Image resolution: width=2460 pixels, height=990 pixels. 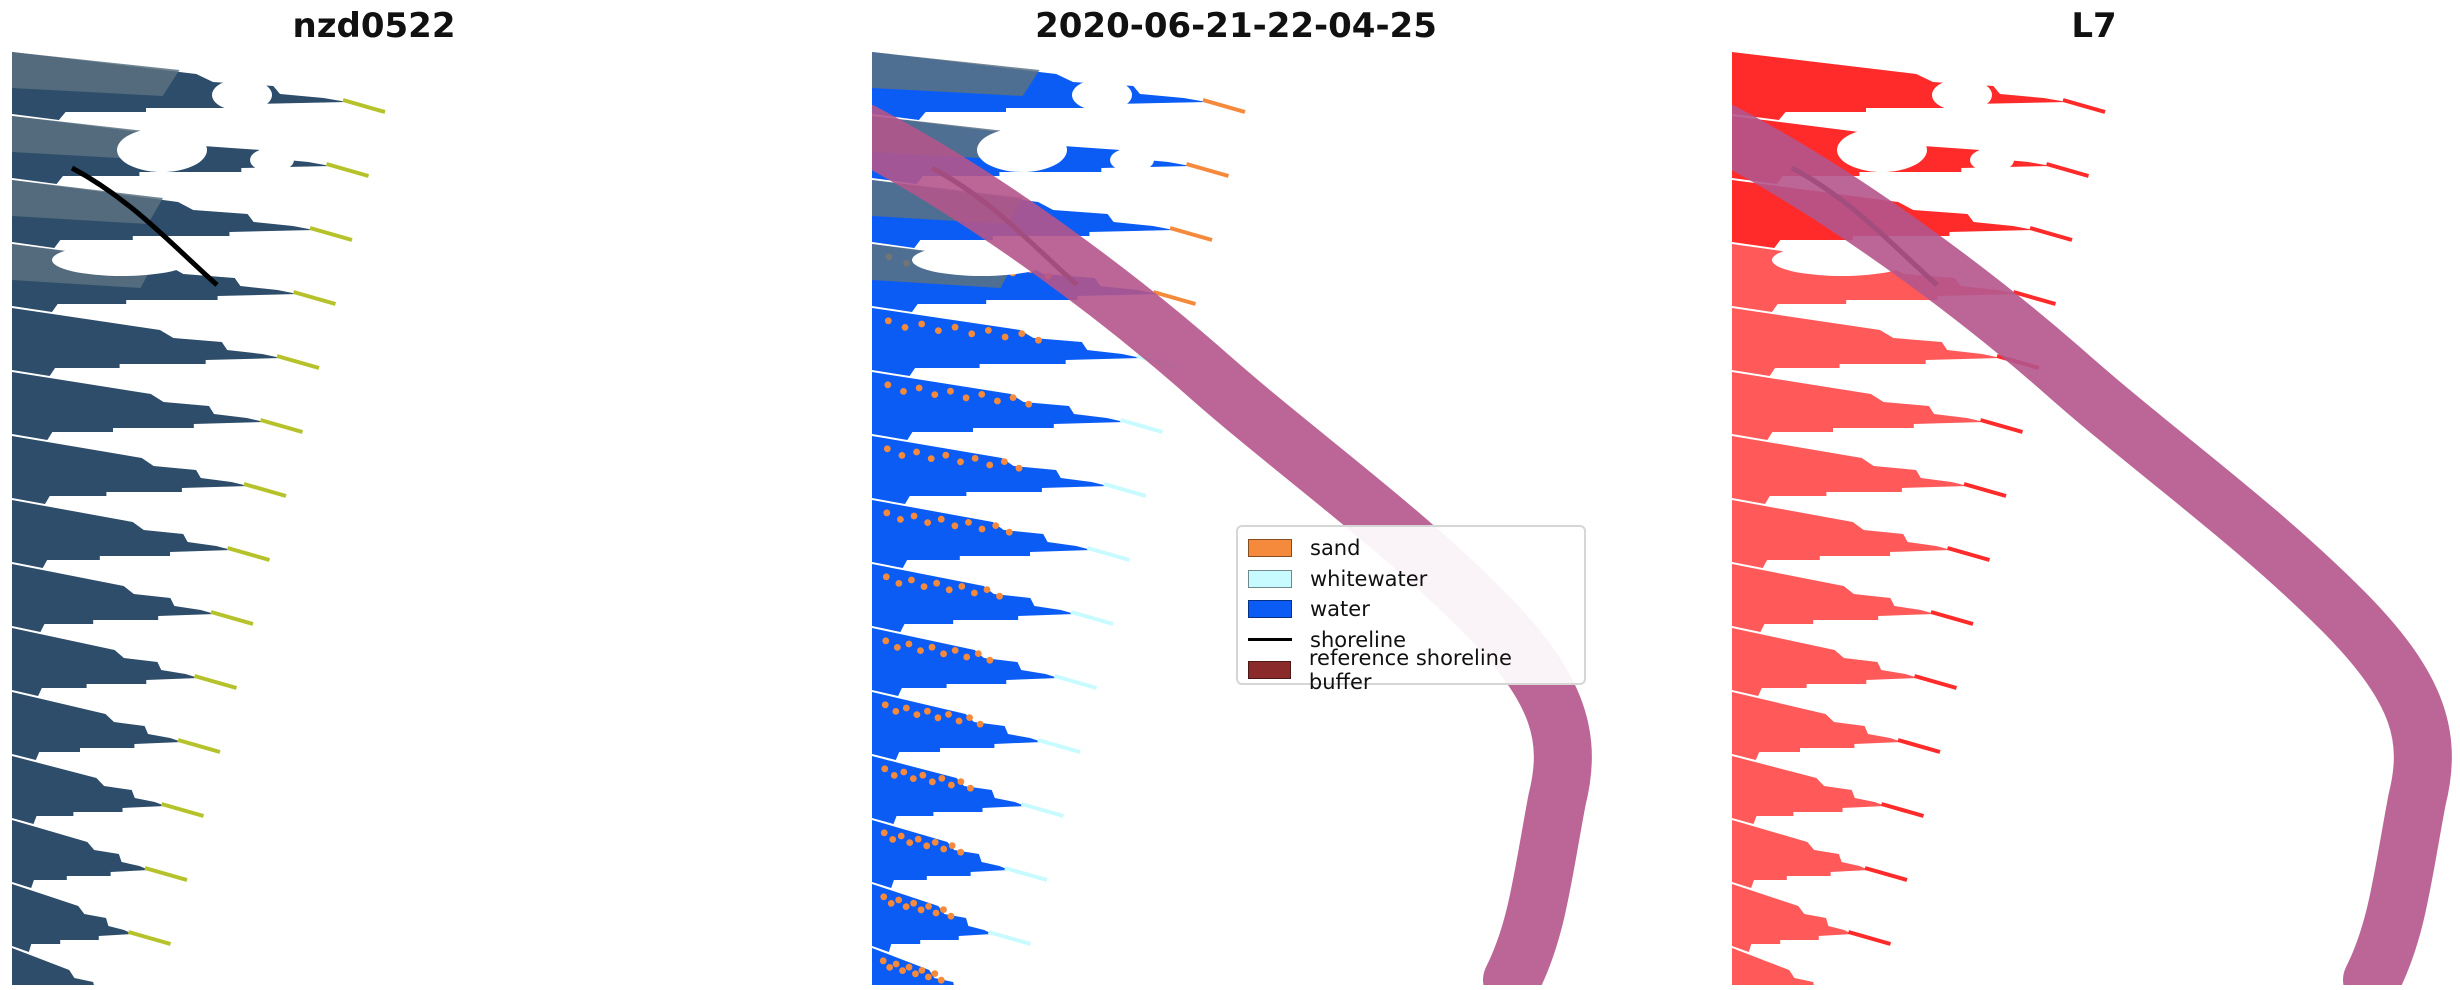 What do you see at coordinates (1335, 548) in the screenshot?
I see `legend-label: sand` at bounding box center [1335, 548].